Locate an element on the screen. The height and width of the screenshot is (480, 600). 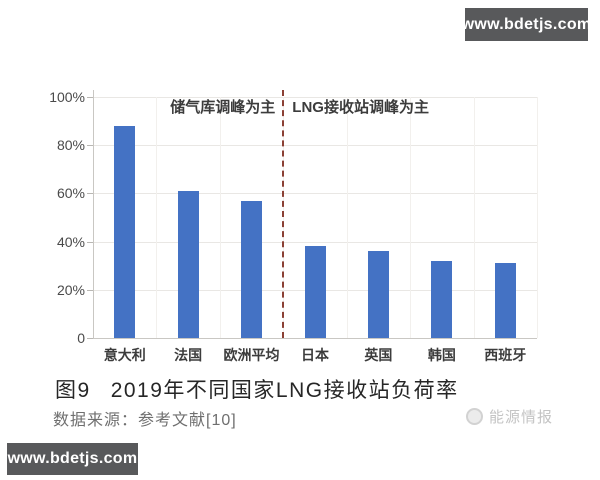
bar-英国 is located at coordinates (378, 294).